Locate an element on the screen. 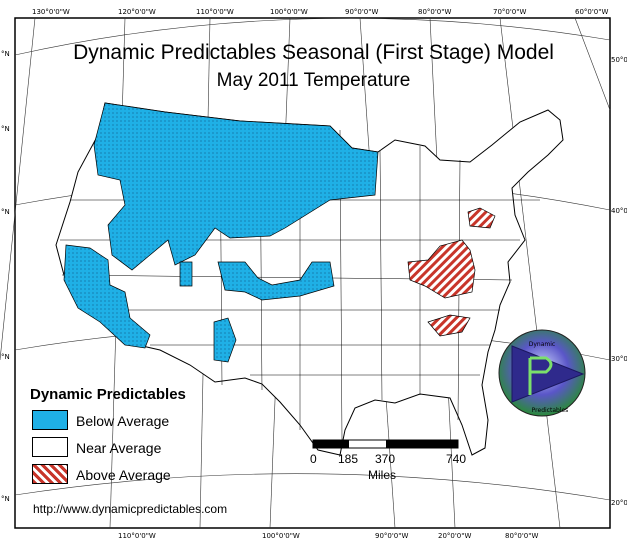 The height and width of the screenshot is (544, 627). top-longitude-label: 70°0'0"W is located at coordinates (510, 12).